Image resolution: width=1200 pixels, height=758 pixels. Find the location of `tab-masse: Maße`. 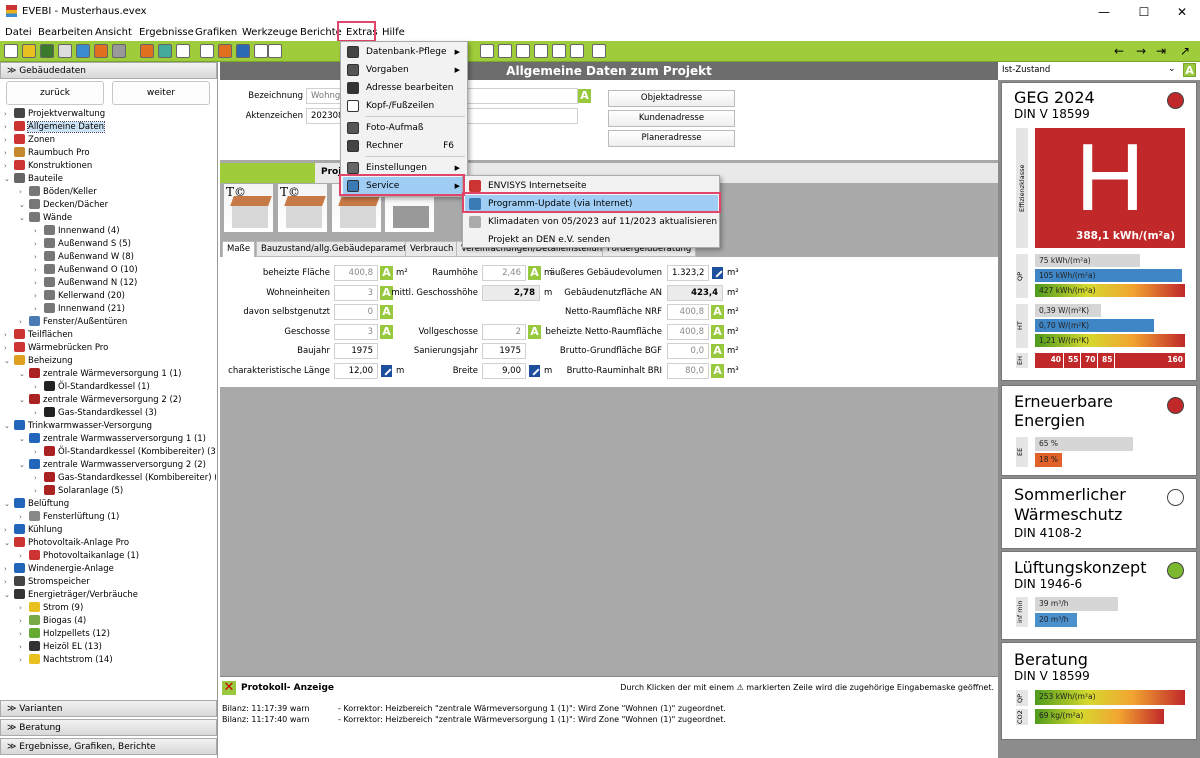

tab-masse: Maße is located at coordinates (239, 249).